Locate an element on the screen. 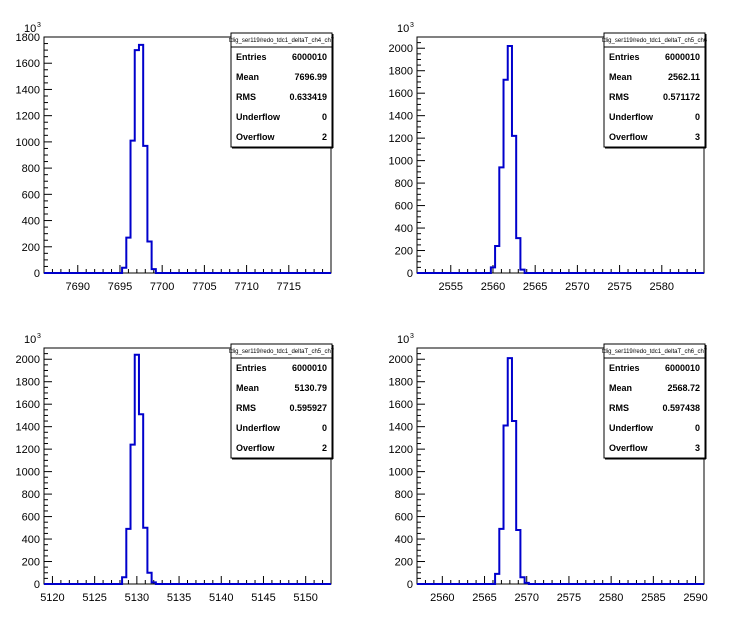 The image size is (746, 622). x-tick-label: 7710 is located at coordinates (246, 287).